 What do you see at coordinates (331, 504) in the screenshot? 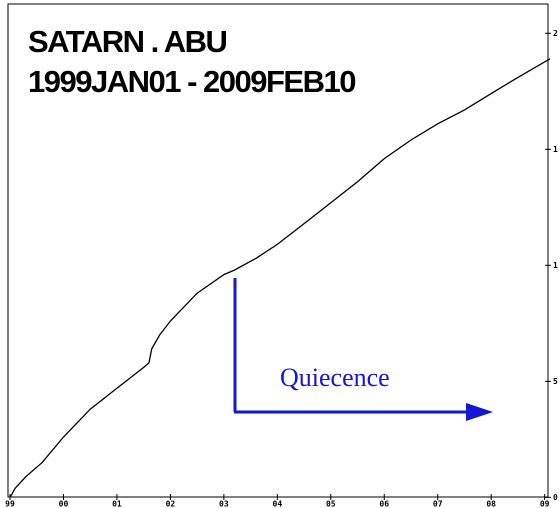
I see `x-tick-label: 05` at bounding box center [331, 504].